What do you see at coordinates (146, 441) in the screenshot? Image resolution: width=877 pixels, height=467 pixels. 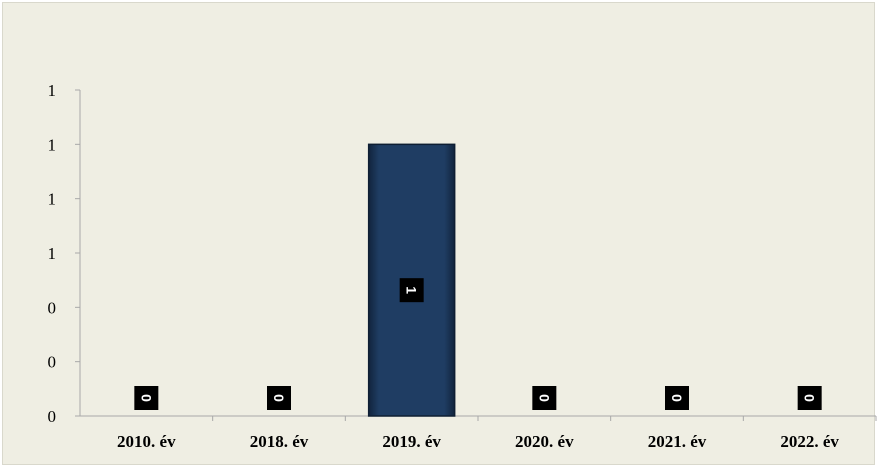 I see `x-tick-label: 2010. év` at bounding box center [146, 441].